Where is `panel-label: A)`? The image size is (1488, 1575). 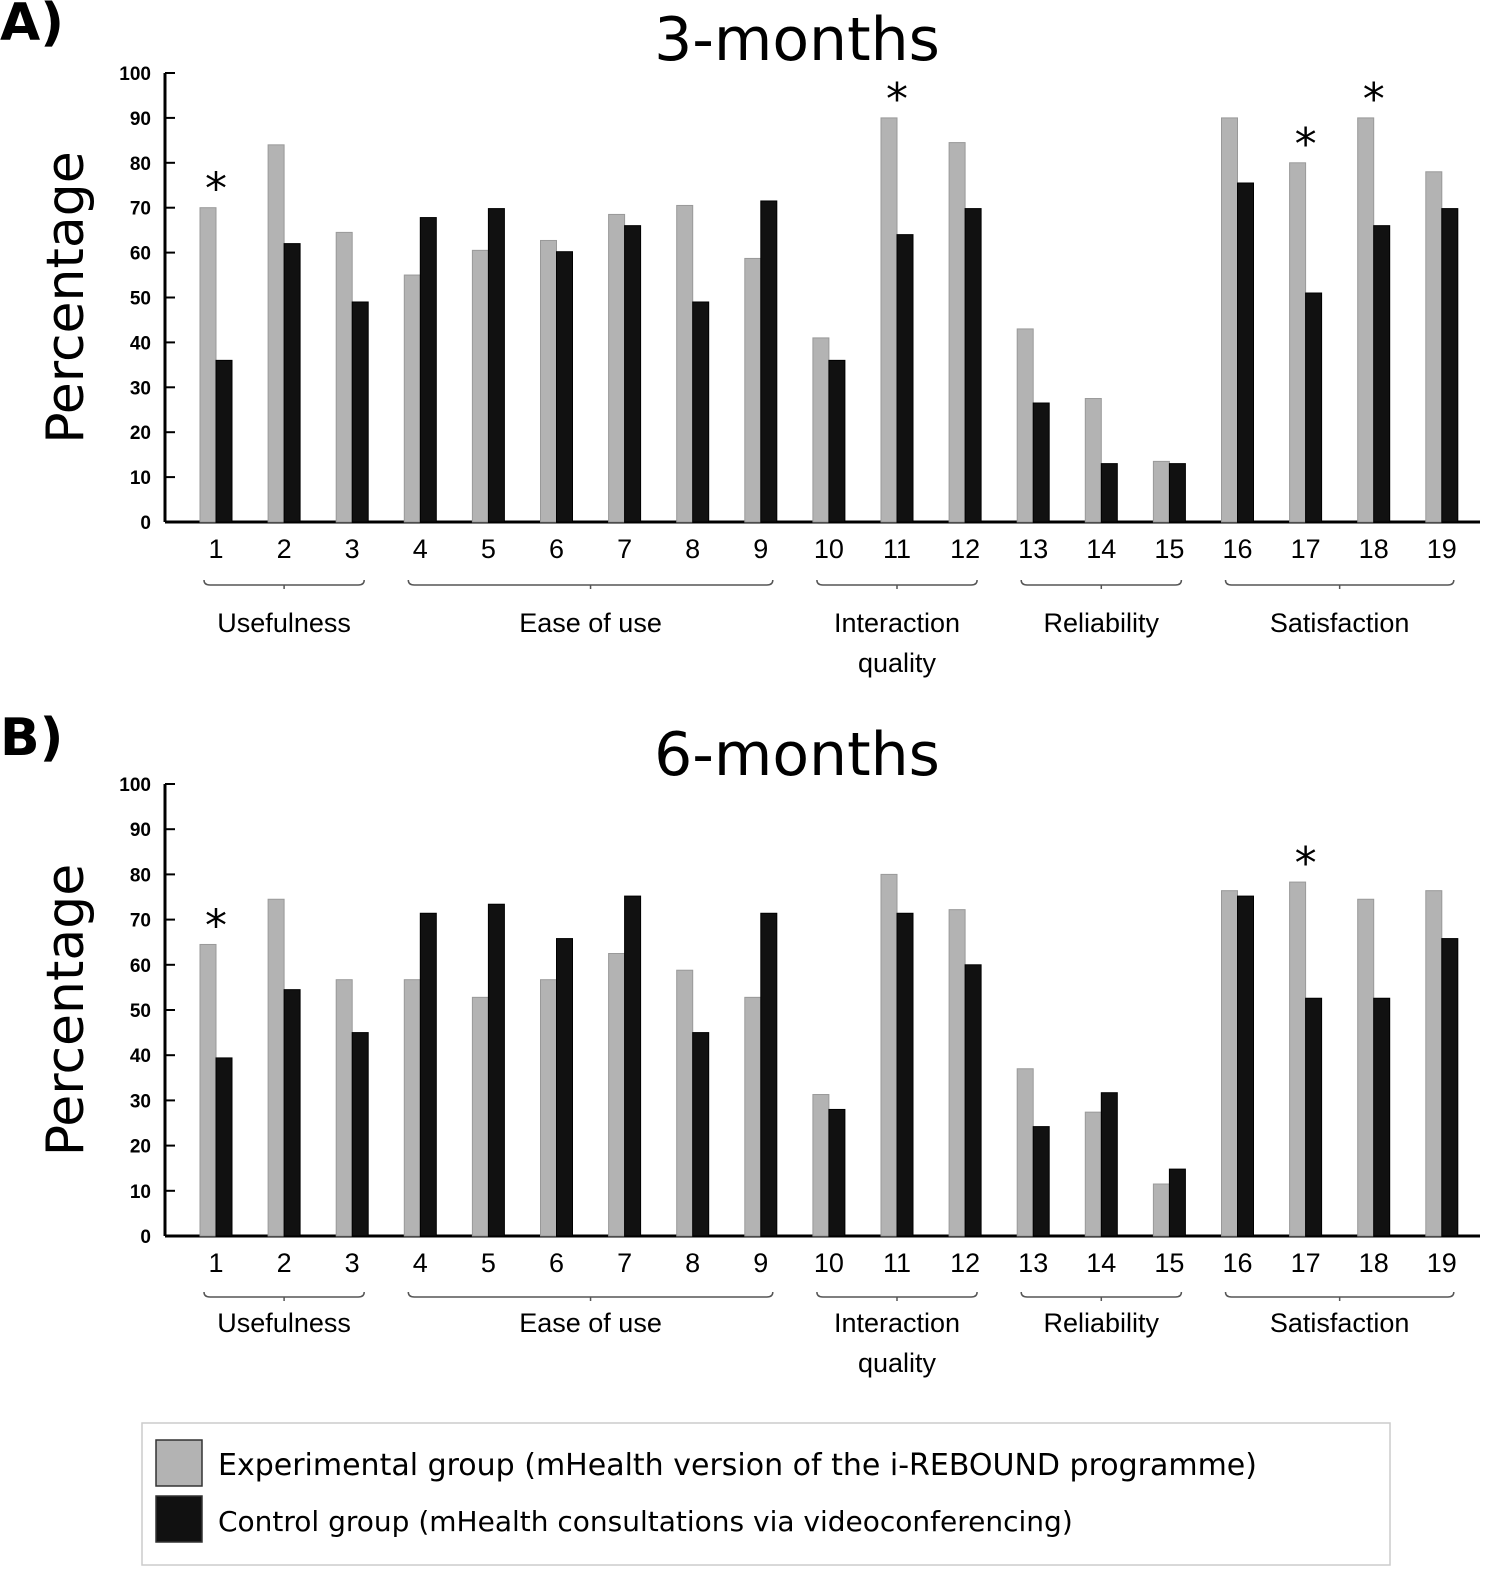
panel-label: A) is located at coordinates (32, 26).